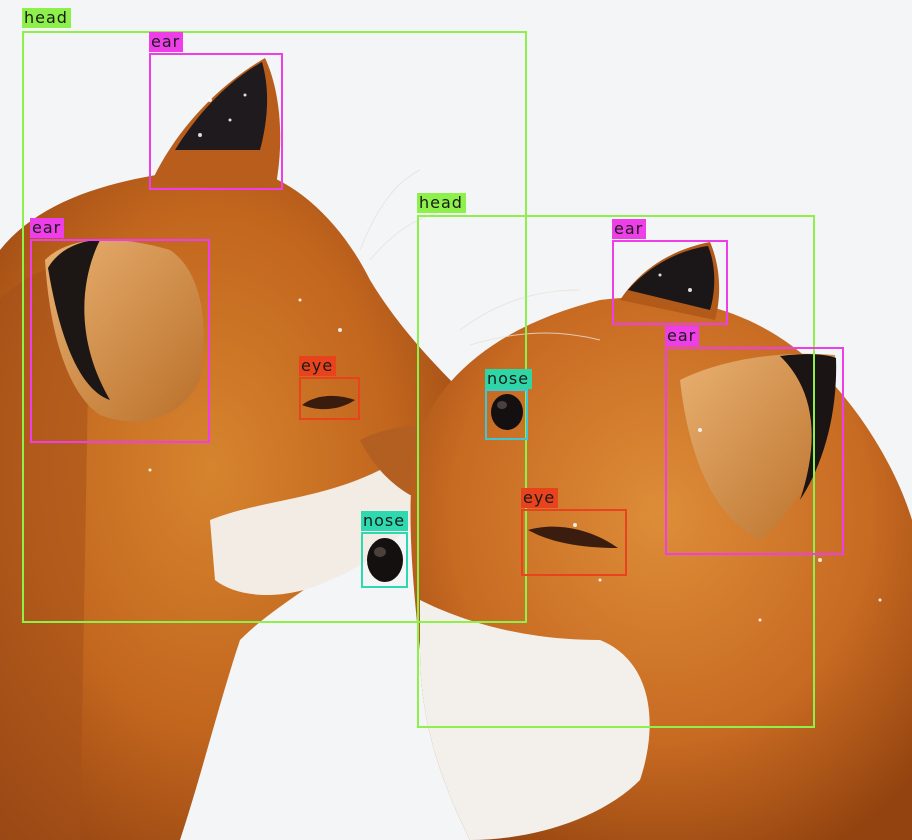 Image resolution: width=912 pixels, height=840 pixels. I want to click on head-tag-right-fox: head, so click(441, 203).